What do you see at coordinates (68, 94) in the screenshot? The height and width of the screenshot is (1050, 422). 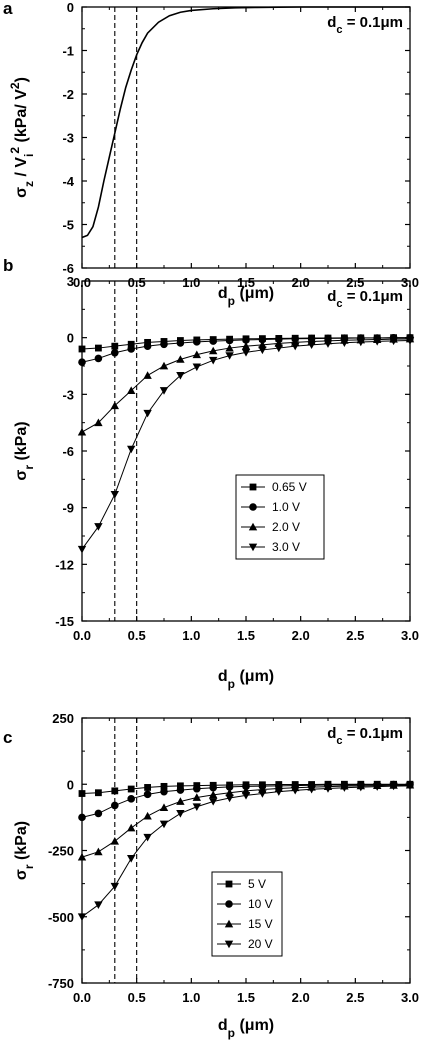 I see `y-tick-label: -2` at bounding box center [68, 94].